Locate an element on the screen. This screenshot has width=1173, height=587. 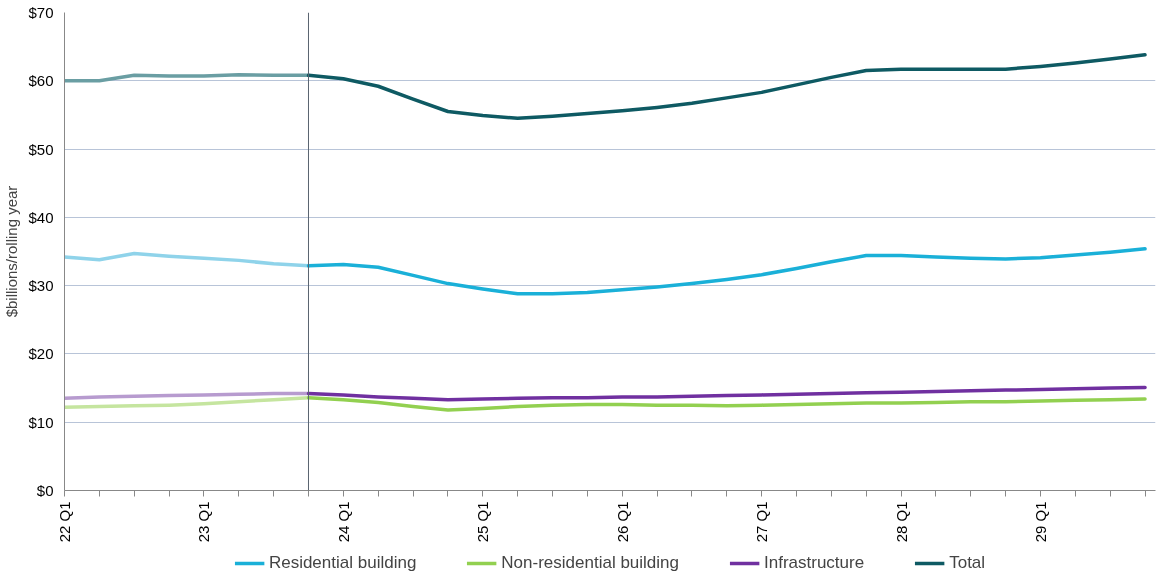
x-tick-label: 22 Q1 is located at coordinates (64, 522).